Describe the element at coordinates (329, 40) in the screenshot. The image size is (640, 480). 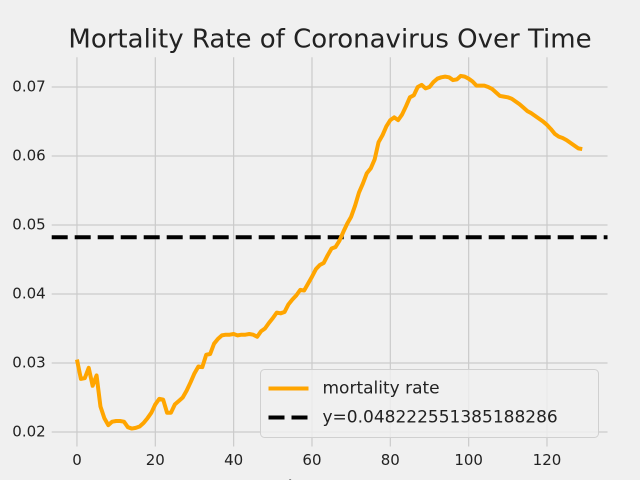
I see `chart-title: Mortality Rate of Coronavirus Over Time` at that location.